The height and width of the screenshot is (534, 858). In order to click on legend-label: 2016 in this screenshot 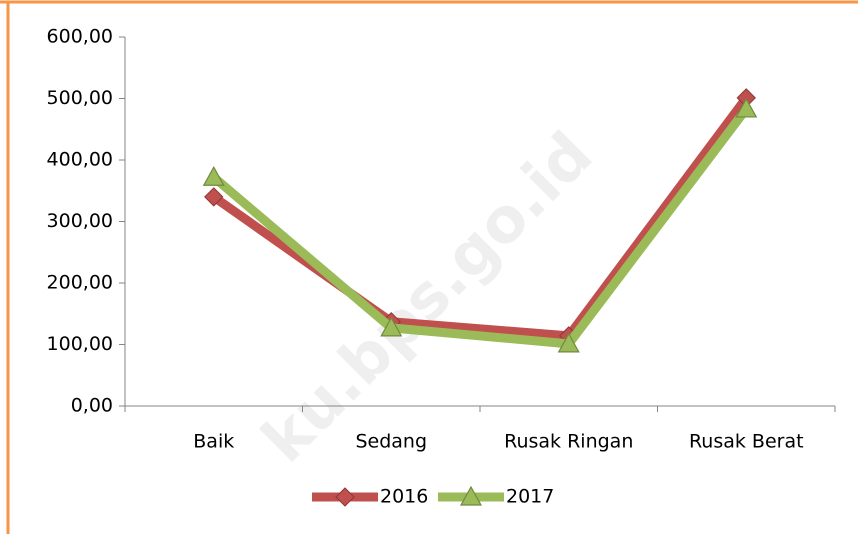, I will do `click(404, 497)`.